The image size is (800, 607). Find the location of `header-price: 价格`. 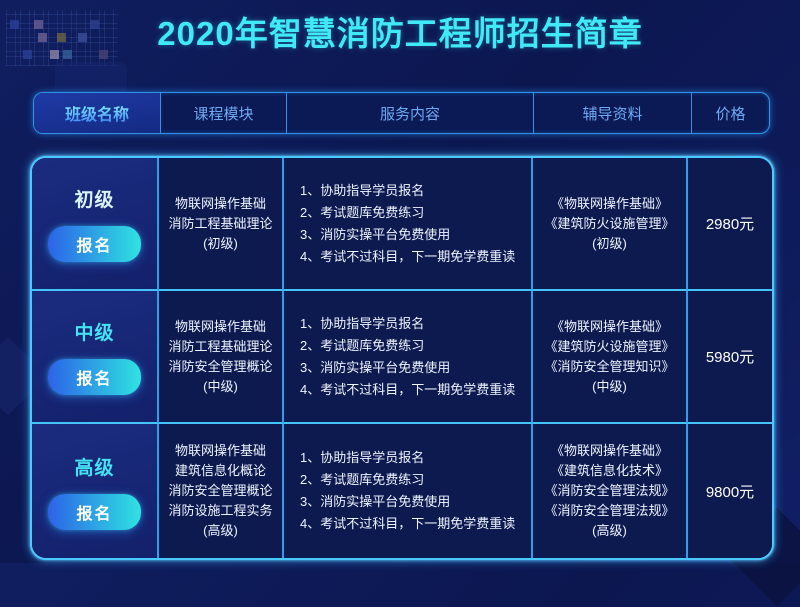

header-price: 价格 is located at coordinates (730, 114).